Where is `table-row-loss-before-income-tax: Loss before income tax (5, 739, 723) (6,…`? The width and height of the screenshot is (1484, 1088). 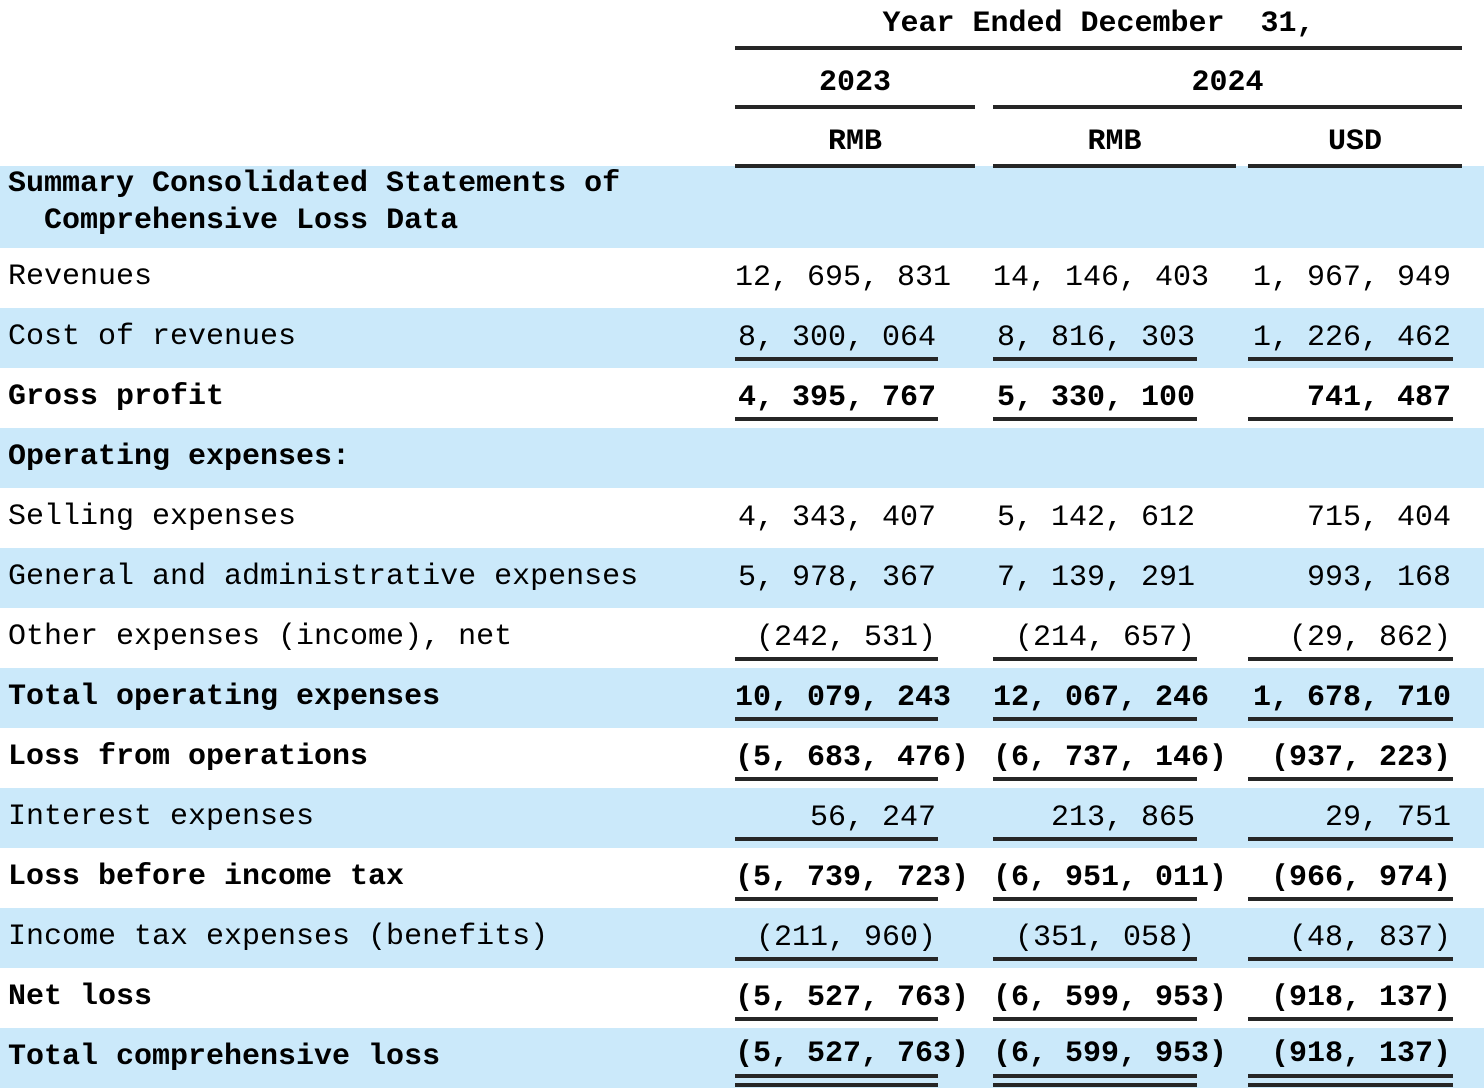 table-row-loss-before-income-tax: Loss before income tax (5, 739, 723) (6,… is located at coordinates (742, 878).